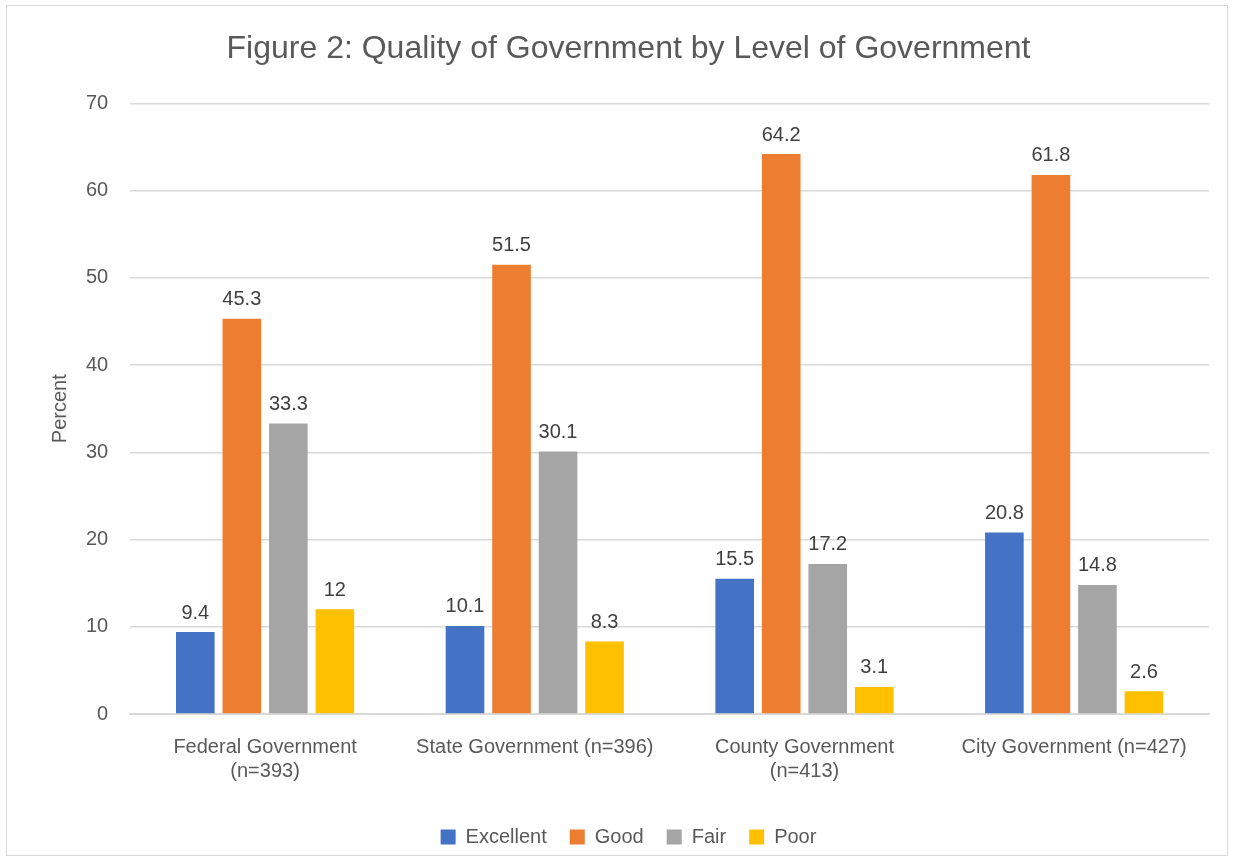 The height and width of the screenshot is (857, 1233). What do you see at coordinates (874, 666) in the screenshot?
I see `data-label: 3.1` at bounding box center [874, 666].